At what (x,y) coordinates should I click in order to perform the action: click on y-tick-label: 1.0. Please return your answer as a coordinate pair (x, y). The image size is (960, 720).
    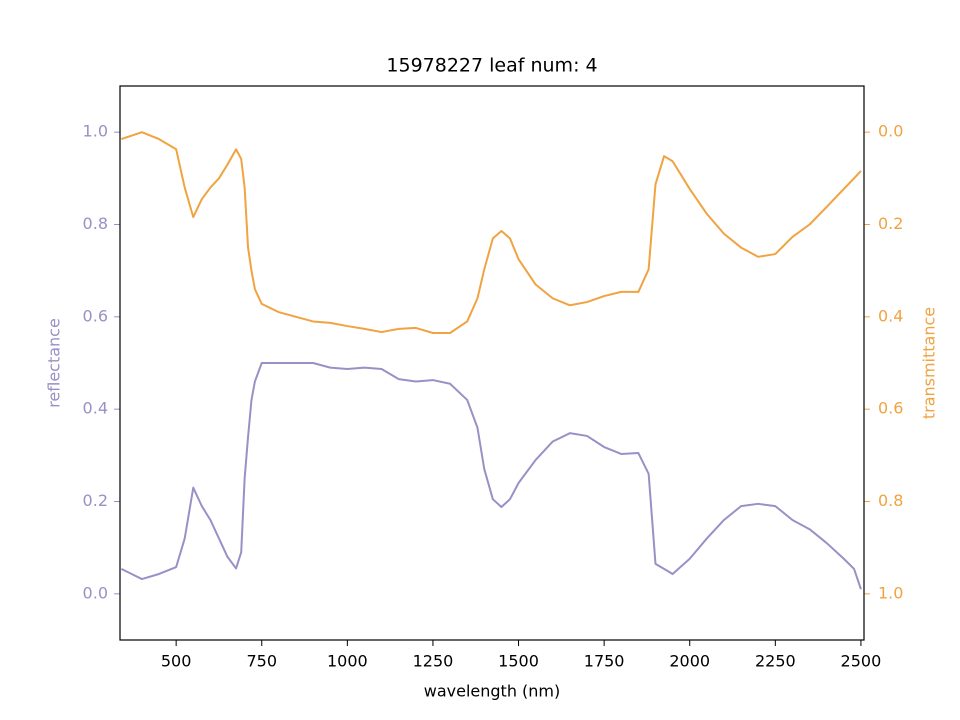
    Looking at the image, I should click on (95, 131).